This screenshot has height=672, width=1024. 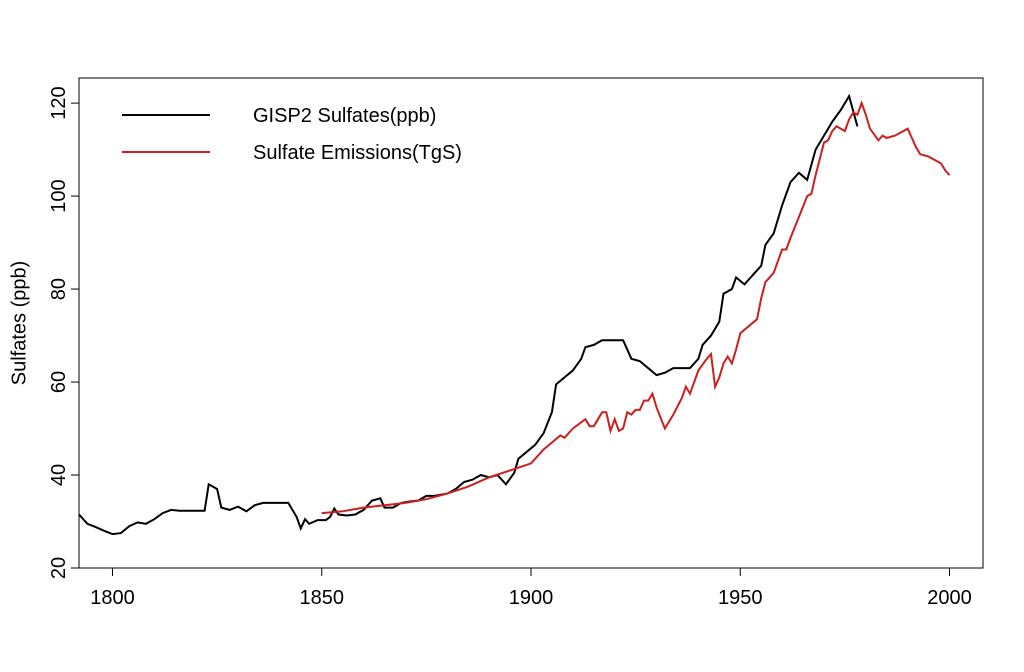 What do you see at coordinates (59, 475) in the screenshot?
I see `y-tick-label: 40` at bounding box center [59, 475].